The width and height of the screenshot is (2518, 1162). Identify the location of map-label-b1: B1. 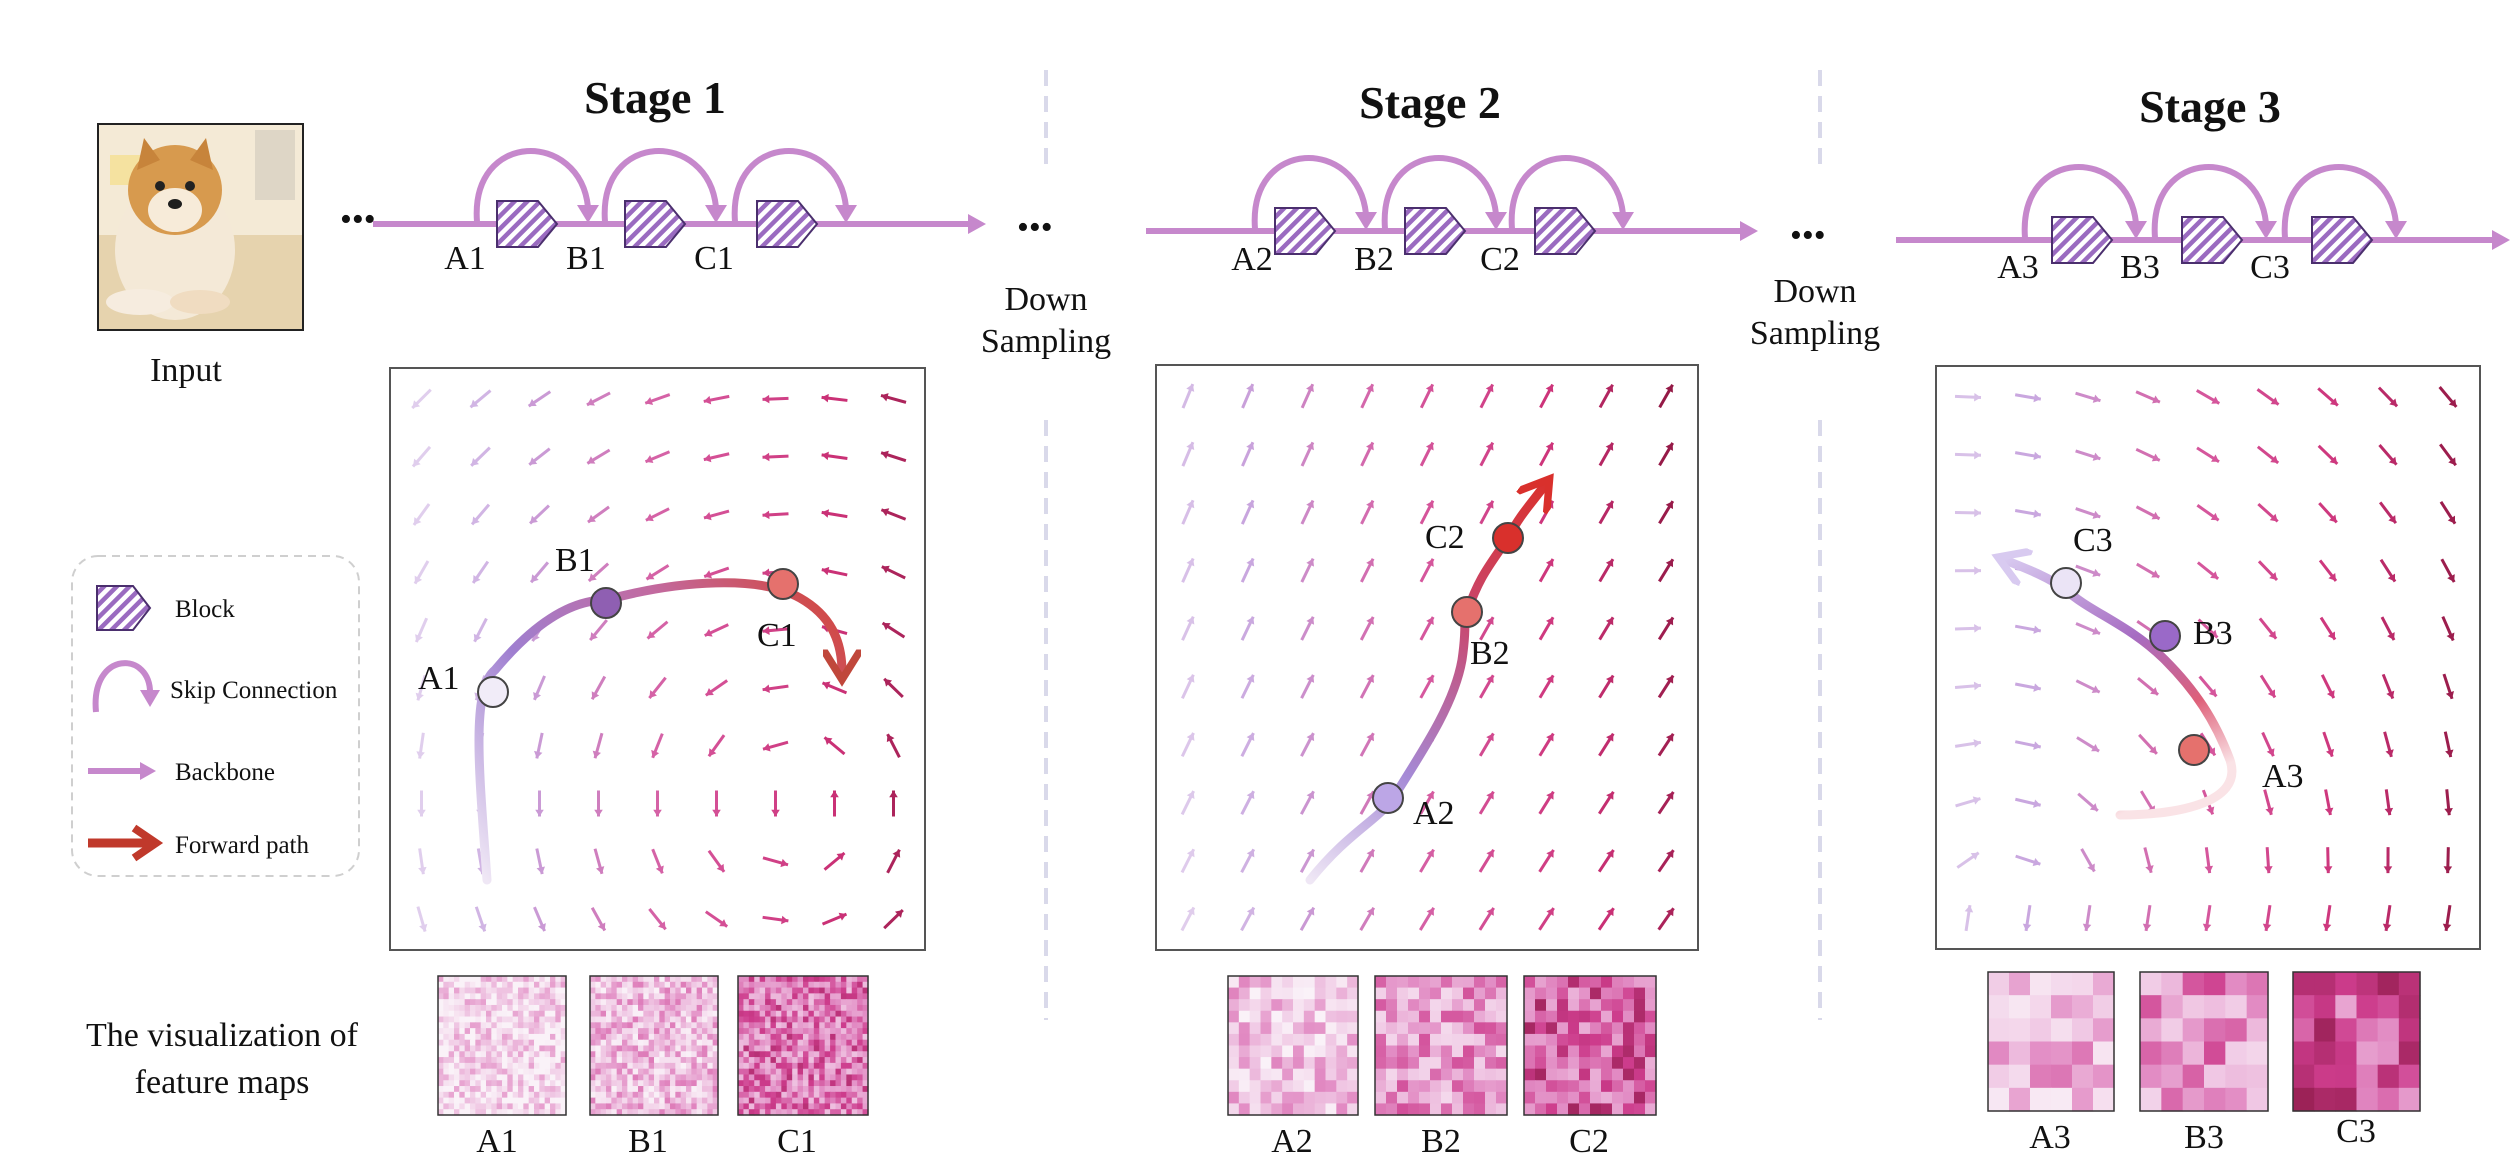
(648, 1141).